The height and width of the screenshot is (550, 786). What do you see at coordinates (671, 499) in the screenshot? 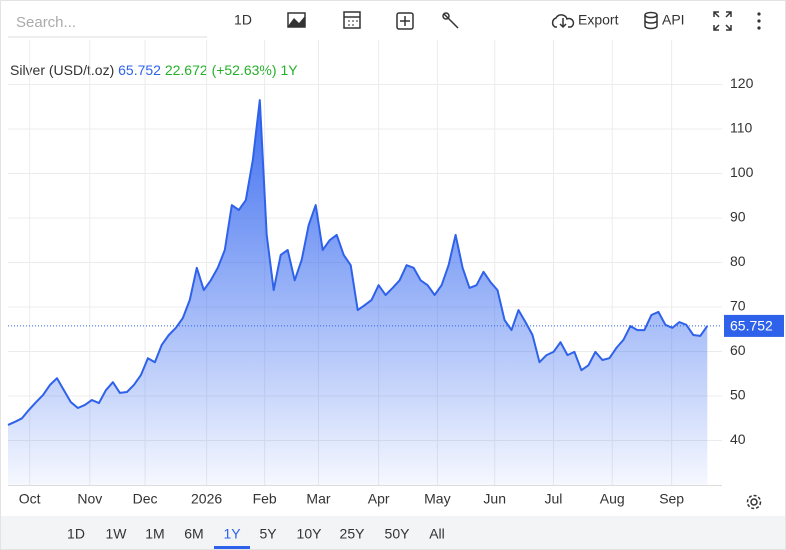
I see `x-tick-label: Sep` at bounding box center [671, 499].